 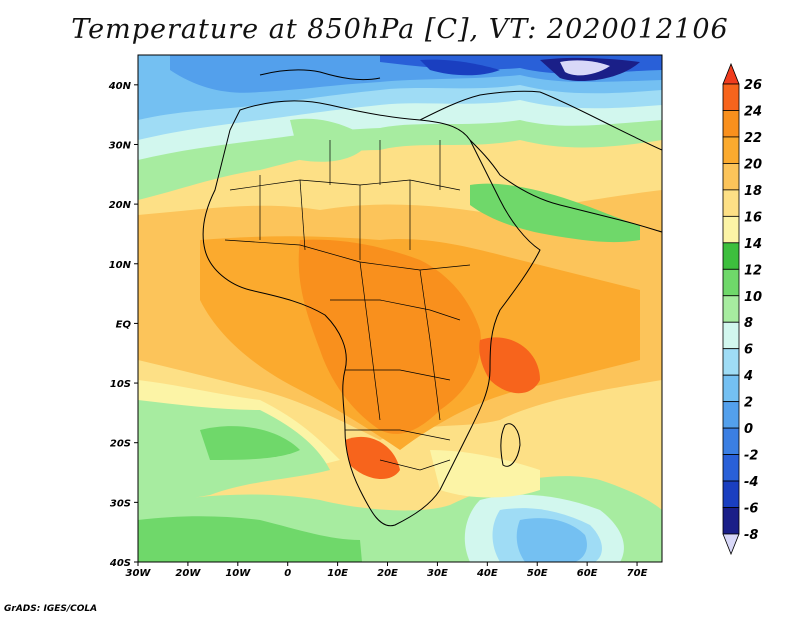 I want to click on colorbar-label: 16, so click(x=753, y=217).